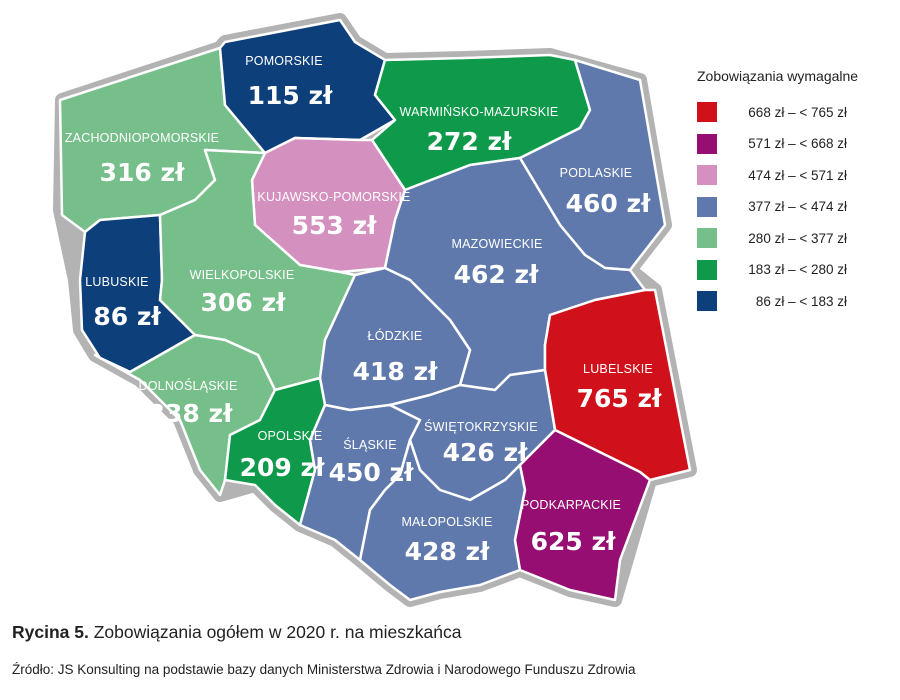 Image resolution: width=900 pixels, height=700 pixels. What do you see at coordinates (596, 173) in the screenshot?
I see `region-name: PODLASKIE` at bounding box center [596, 173].